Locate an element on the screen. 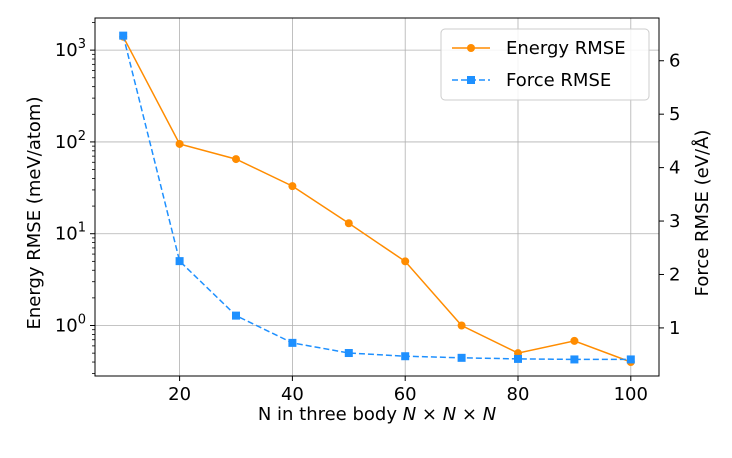 This screenshot has width=732, height=458. y-right-tick-label: 6 is located at coordinates (674, 61).